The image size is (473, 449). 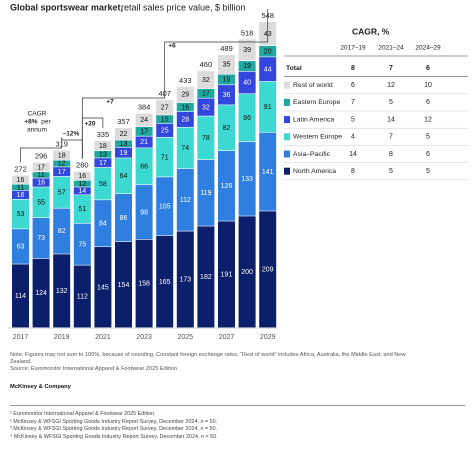 I want to click on table-row-label: North America, so click(x=314, y=171).